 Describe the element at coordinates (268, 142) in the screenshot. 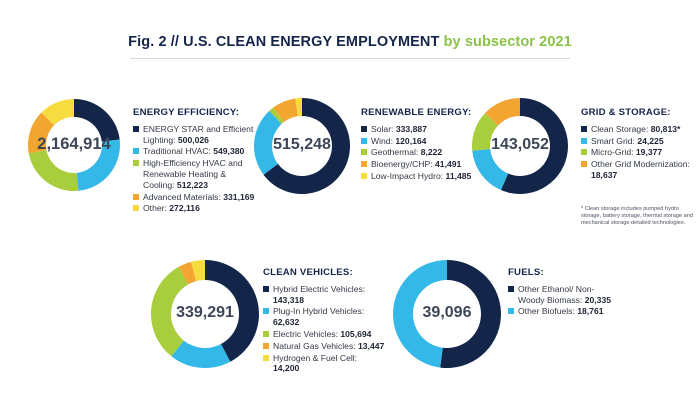

I see `slice-wind` at that location.